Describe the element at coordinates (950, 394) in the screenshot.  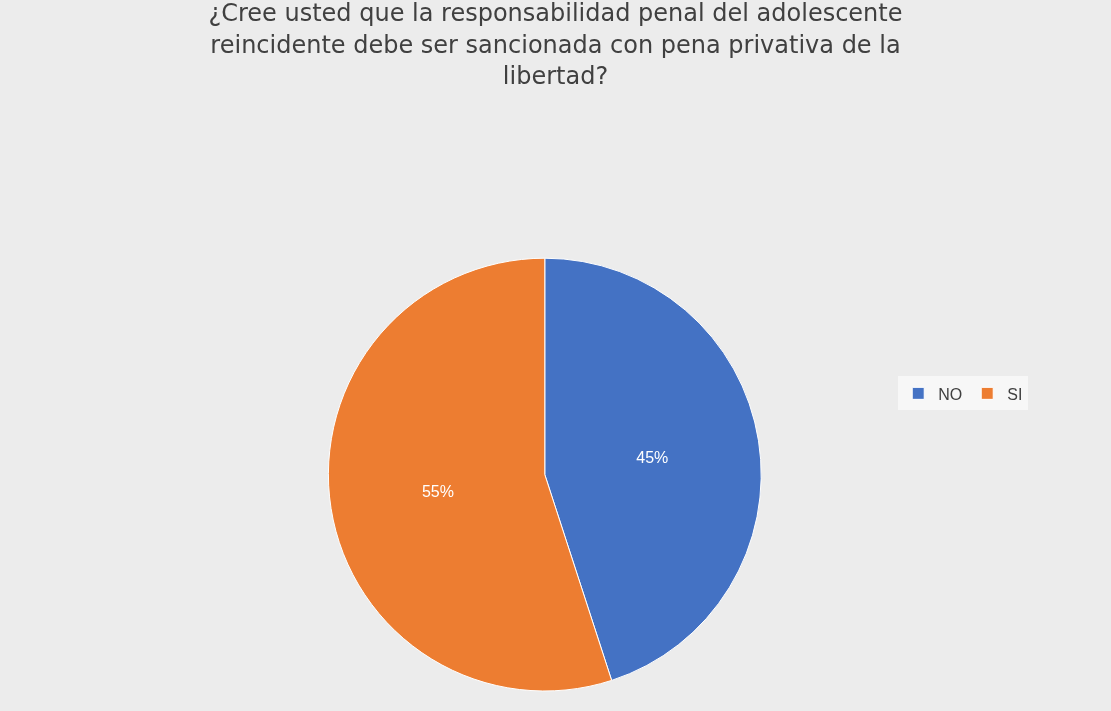
I see `legend-label: NO` at that location.